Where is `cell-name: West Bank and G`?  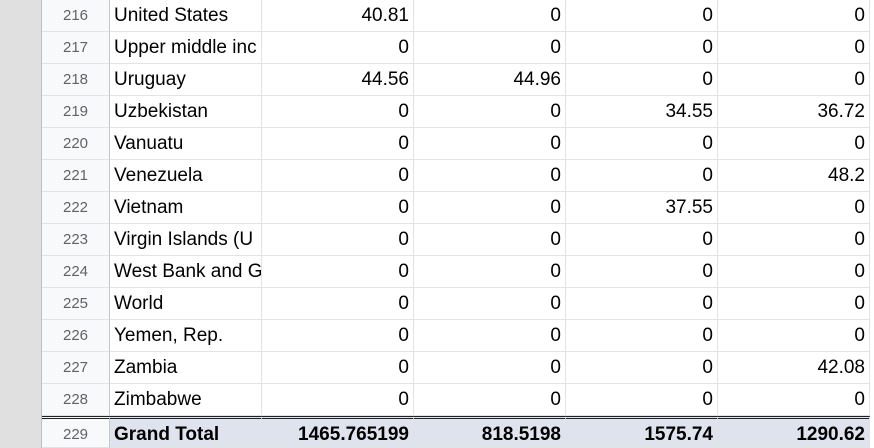
cell-name: West Bank and G is located at coordinates (186, 272).